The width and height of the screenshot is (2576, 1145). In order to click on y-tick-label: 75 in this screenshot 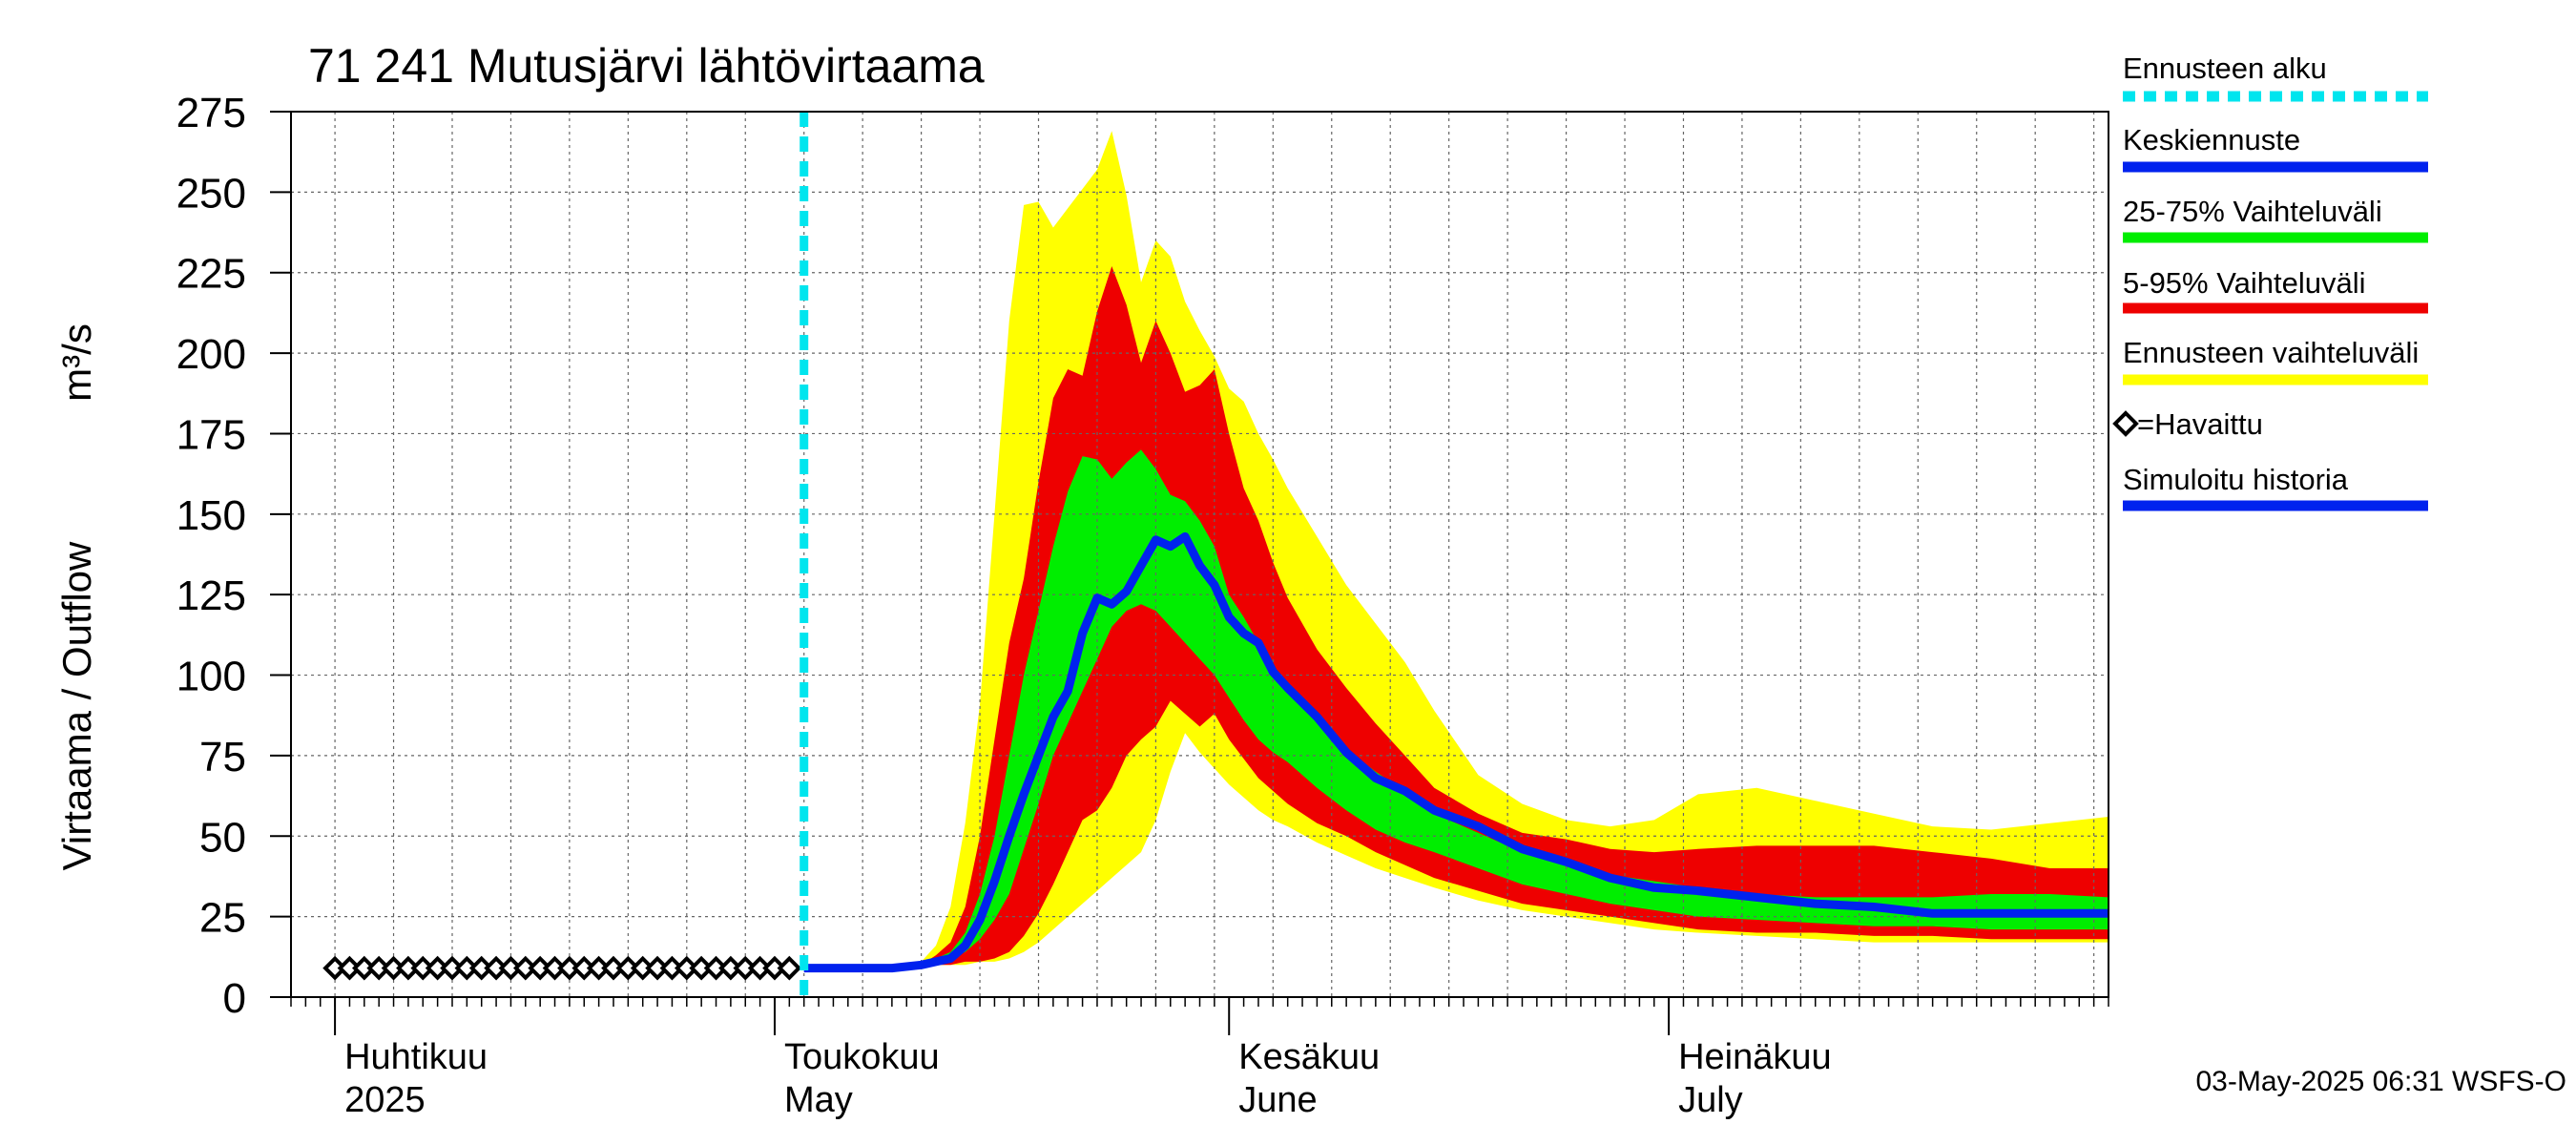, I will do `click(222, 758)`.